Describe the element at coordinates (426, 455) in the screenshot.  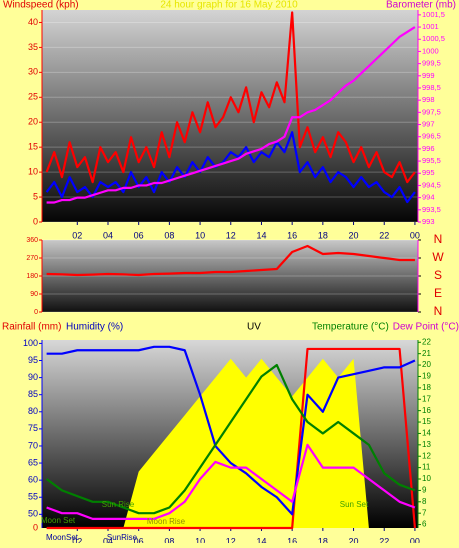
I see `y2-tick-label: 12` at that location.